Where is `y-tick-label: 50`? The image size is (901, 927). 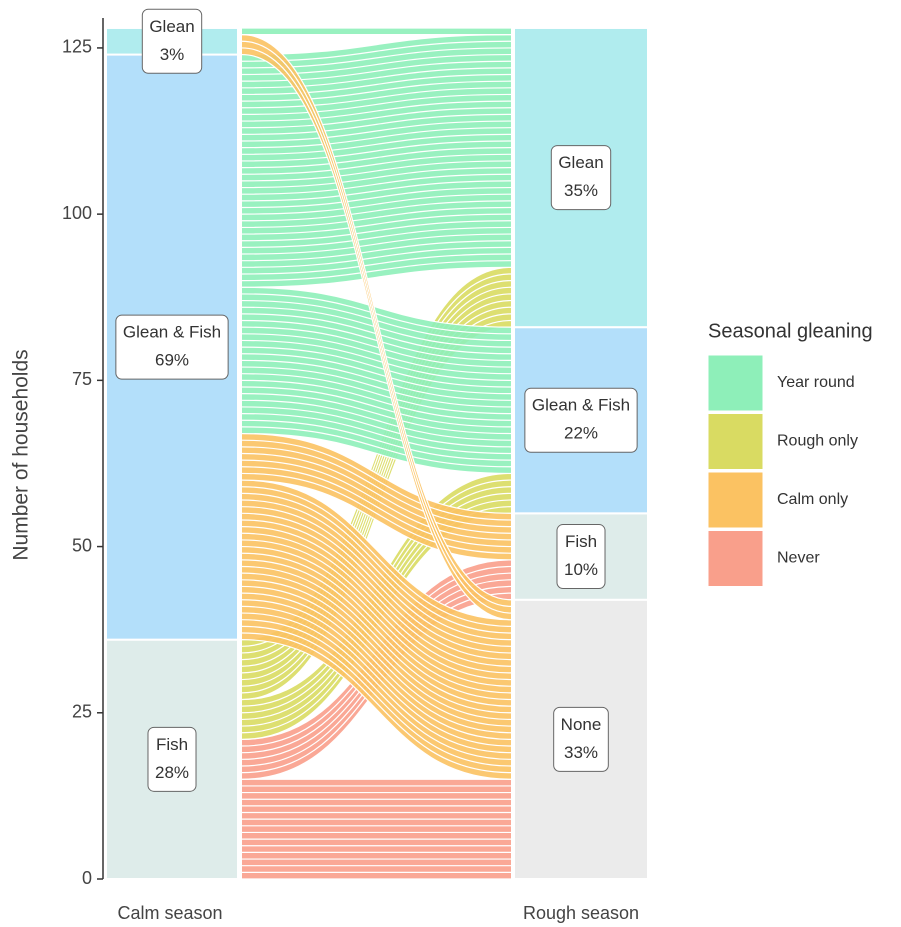 y-tick-label: 50 is located at coordinates (82, 545).